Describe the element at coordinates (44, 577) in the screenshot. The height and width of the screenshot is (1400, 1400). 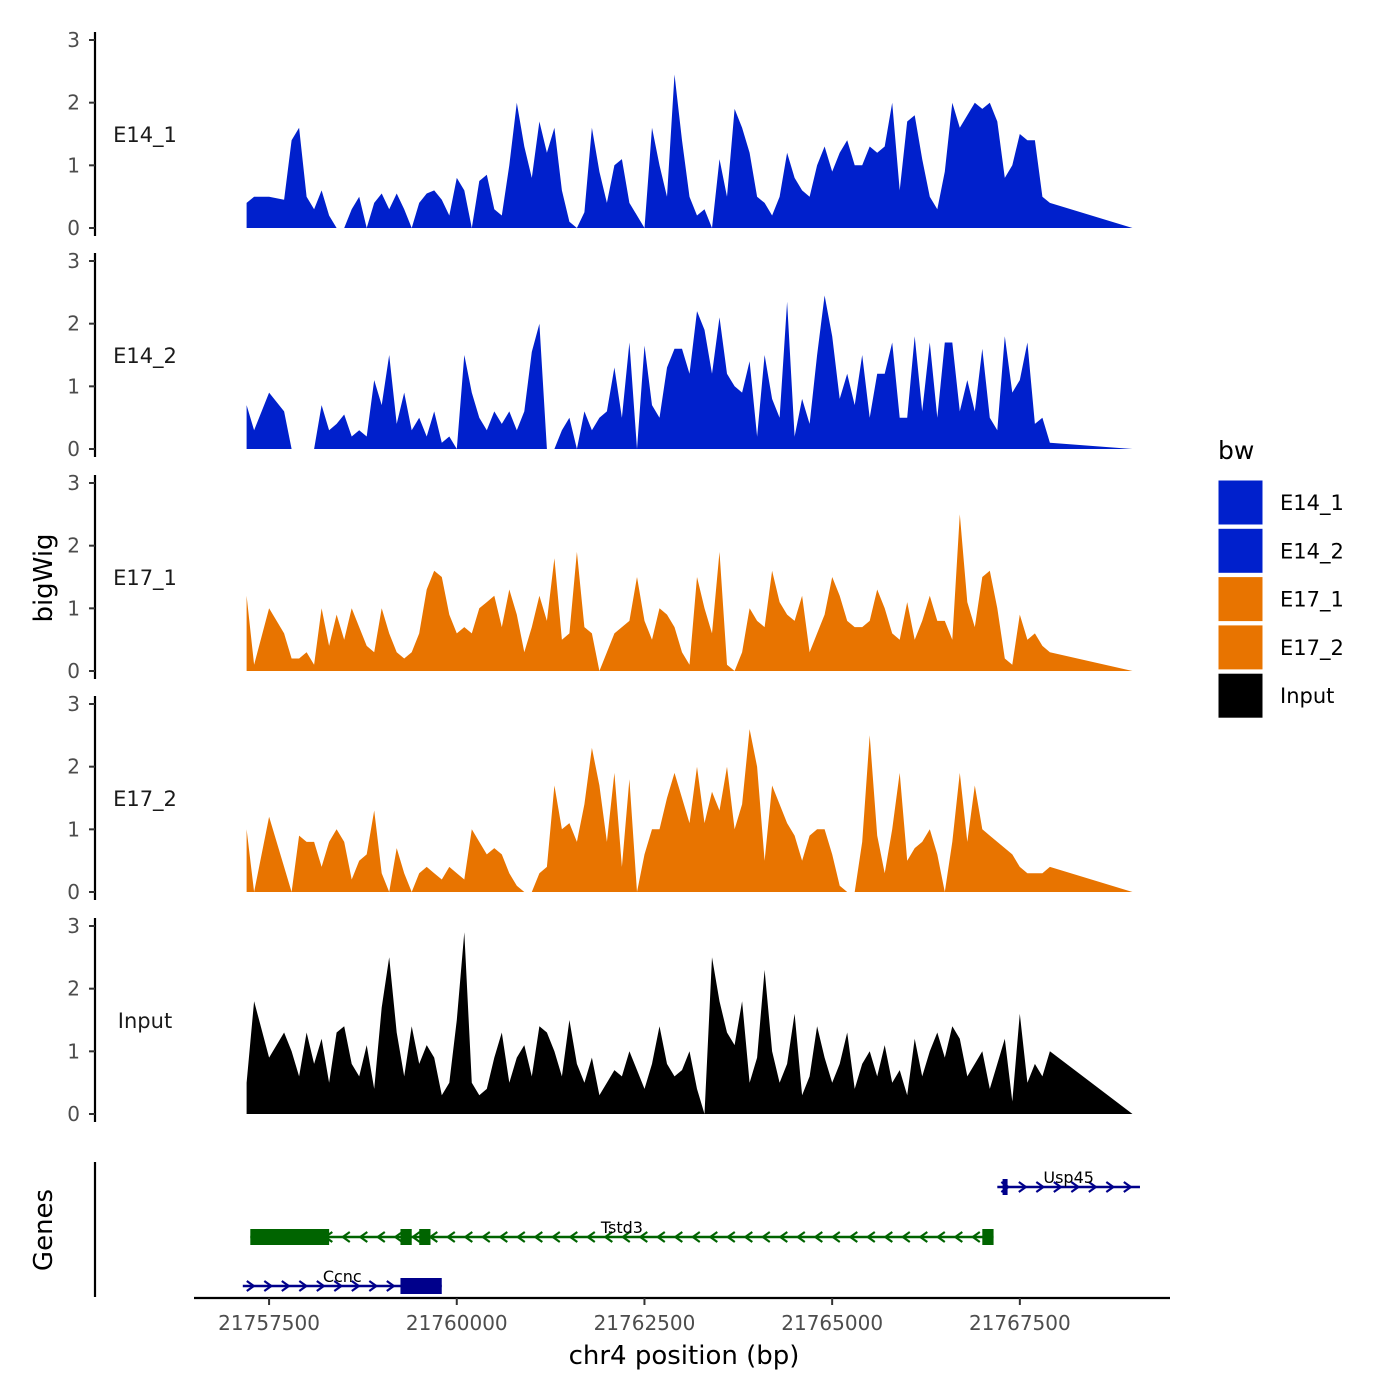
I see `y-axis-title-bigwig: bigWig` at that location.